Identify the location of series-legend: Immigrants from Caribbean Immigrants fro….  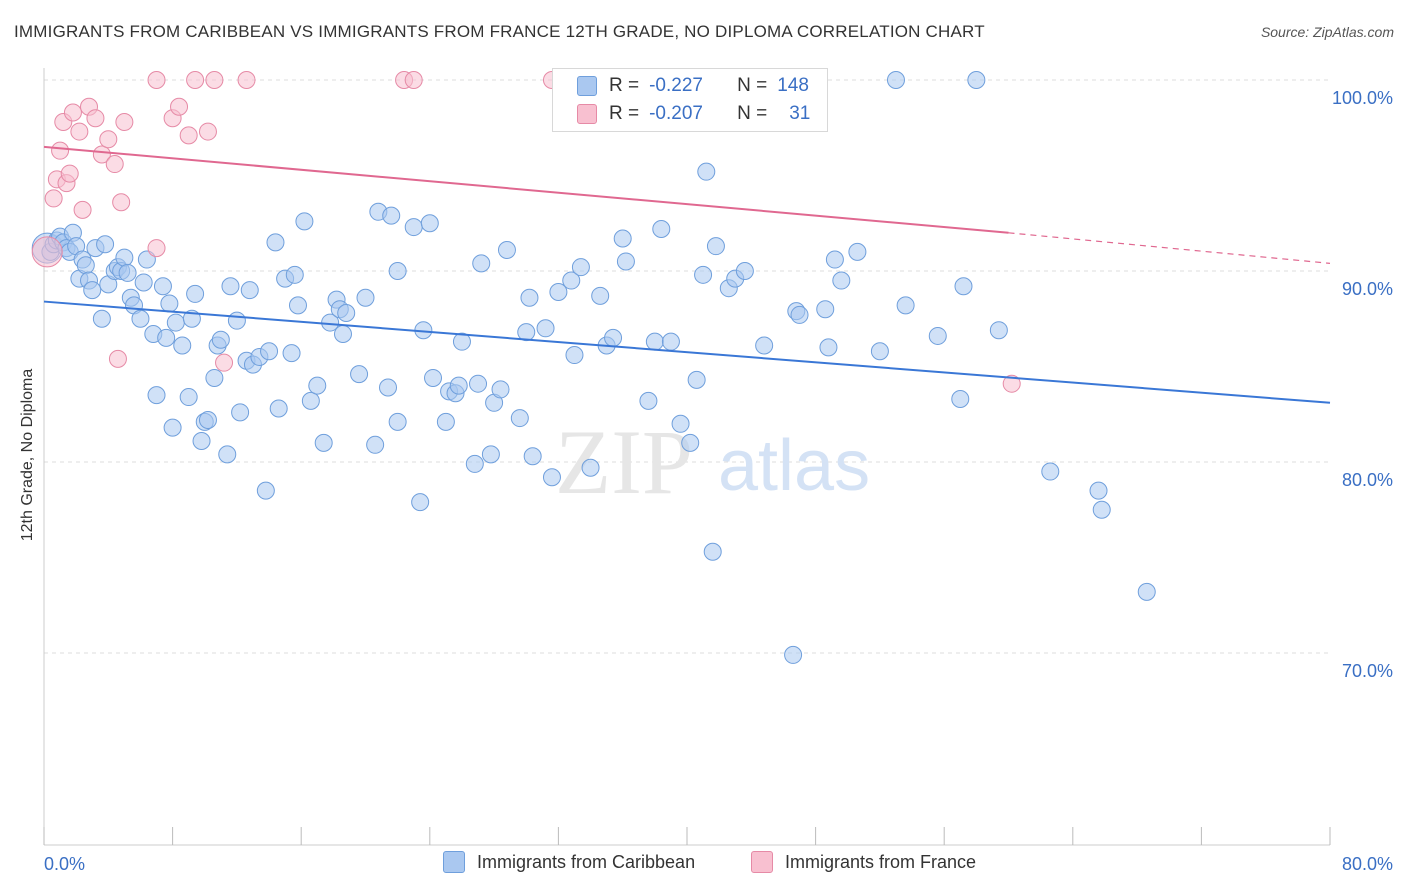
(703, 864).